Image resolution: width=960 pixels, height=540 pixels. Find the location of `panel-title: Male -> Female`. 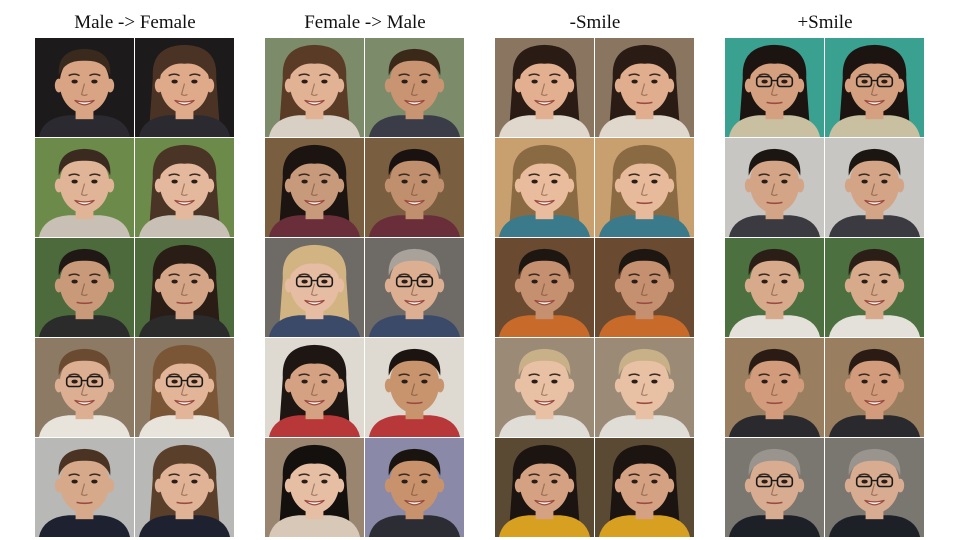

panel-title: Male -> Female is located at coordinates (135, 22).